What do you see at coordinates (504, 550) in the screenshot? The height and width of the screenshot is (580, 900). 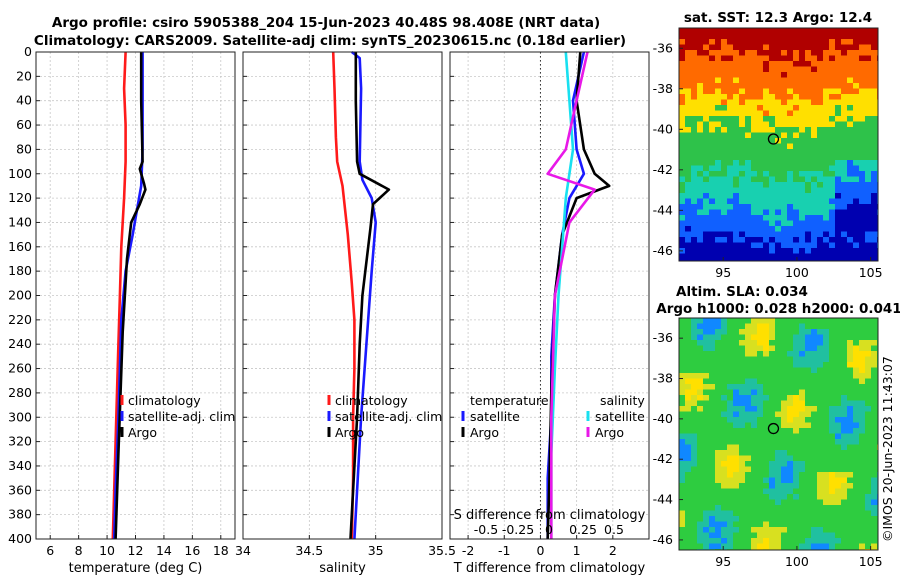 I see `x-tick-label: -1` at bounding box center [504, 550].